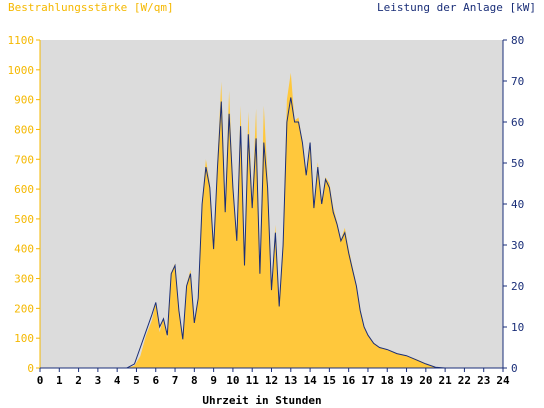  I want to click on x-tick-label: 14, so click(310, 380).